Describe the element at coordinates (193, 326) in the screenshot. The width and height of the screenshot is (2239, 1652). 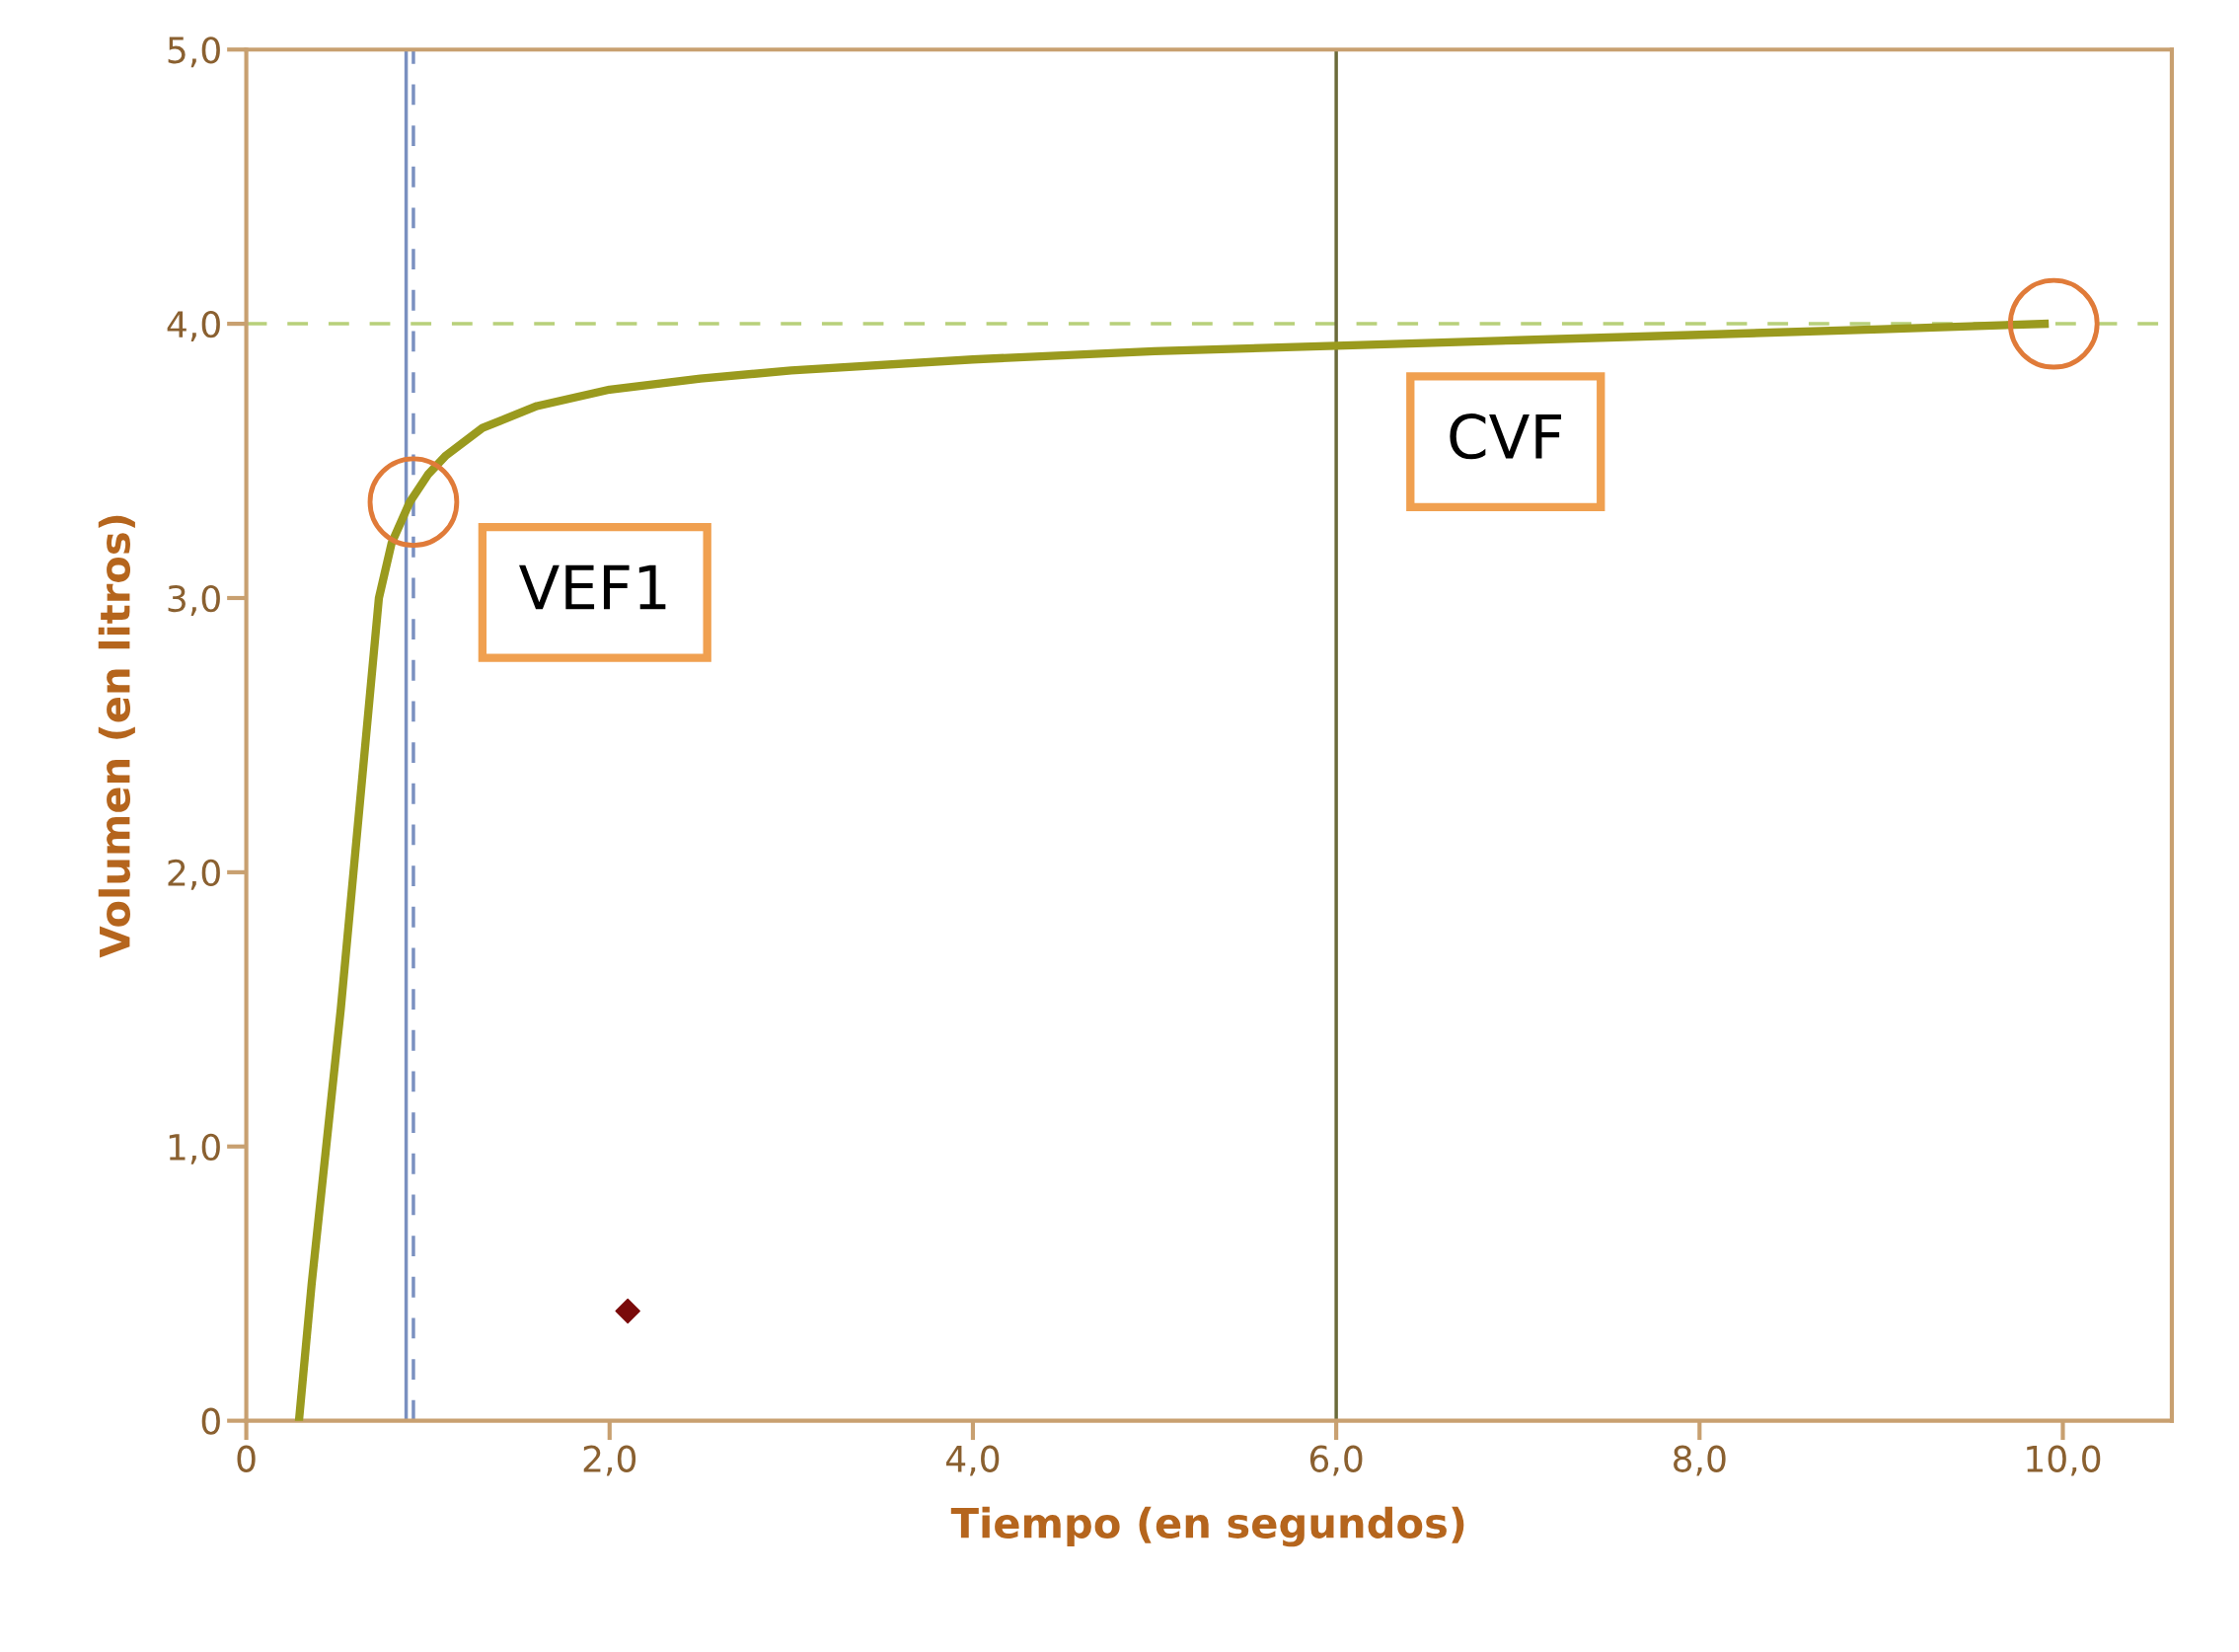
I see `y-tick-label: 4,0` at that location.